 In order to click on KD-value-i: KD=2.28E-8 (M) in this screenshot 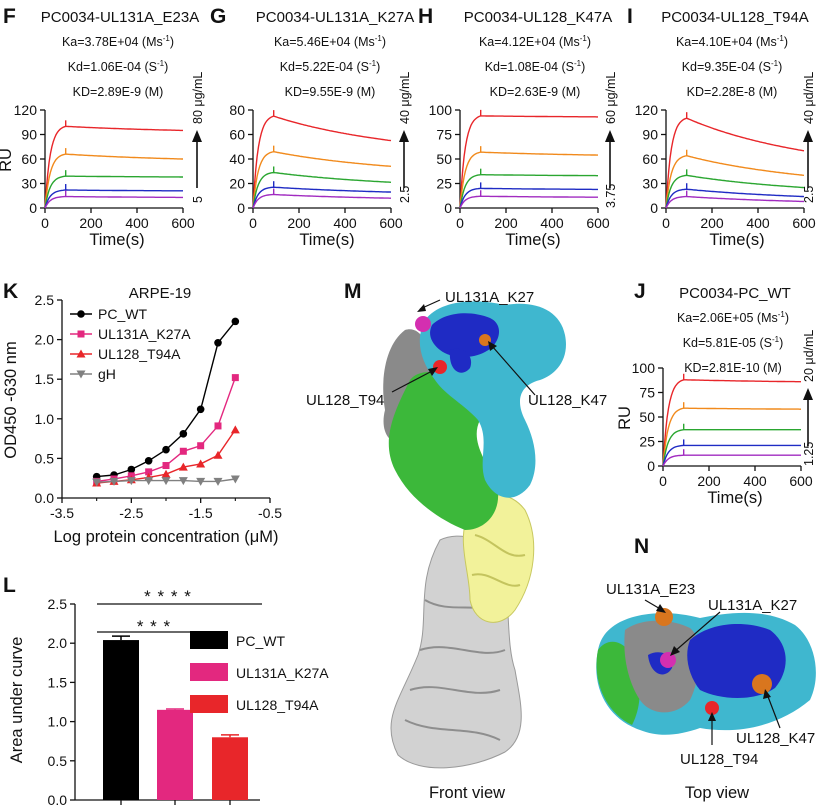, I will do `click(732, 92)`.